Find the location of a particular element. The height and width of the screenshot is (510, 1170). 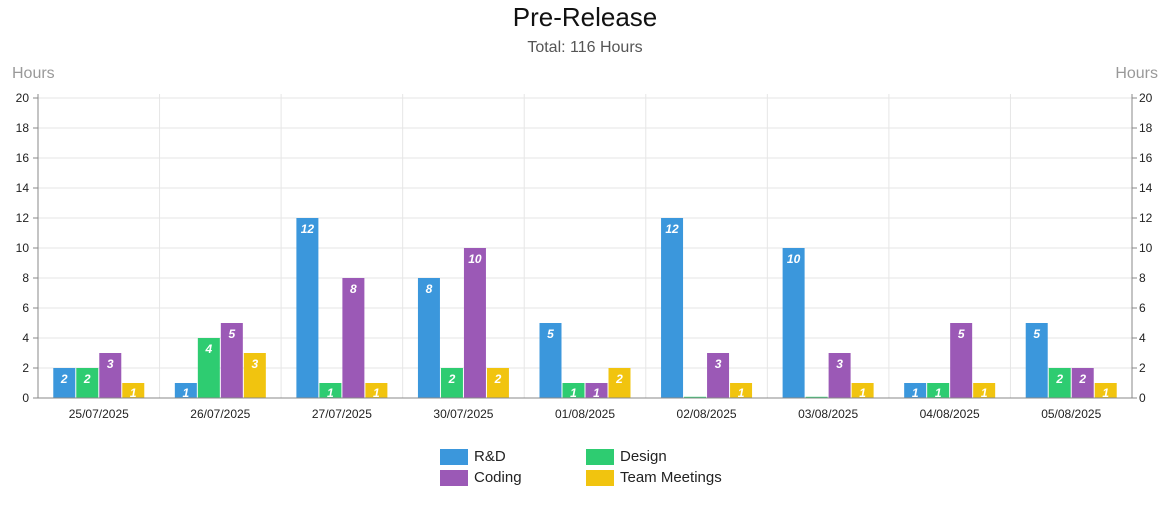

legend-item-team-meetings: Team Meetings is located at coordinates (666, 477).